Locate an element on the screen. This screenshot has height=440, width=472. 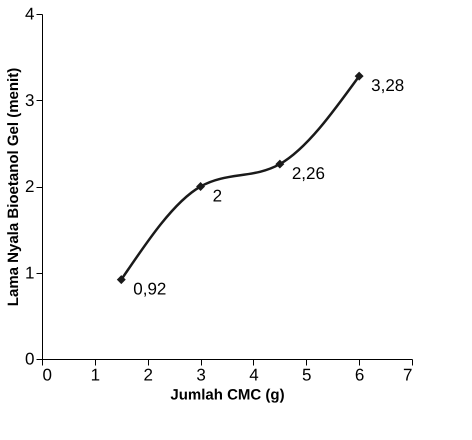
data-label: 2,26 is located at coordinates (308, 174).